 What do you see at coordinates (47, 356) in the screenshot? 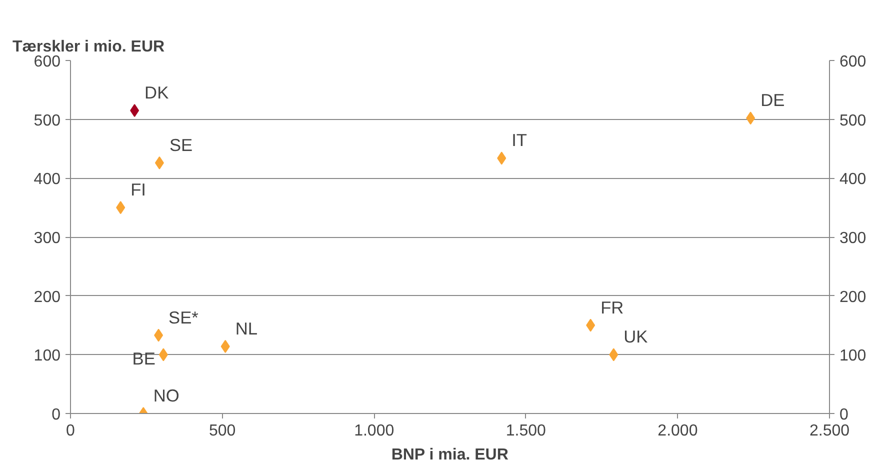
I see `y-tick-label: 100` at bounding box center [47, 356].